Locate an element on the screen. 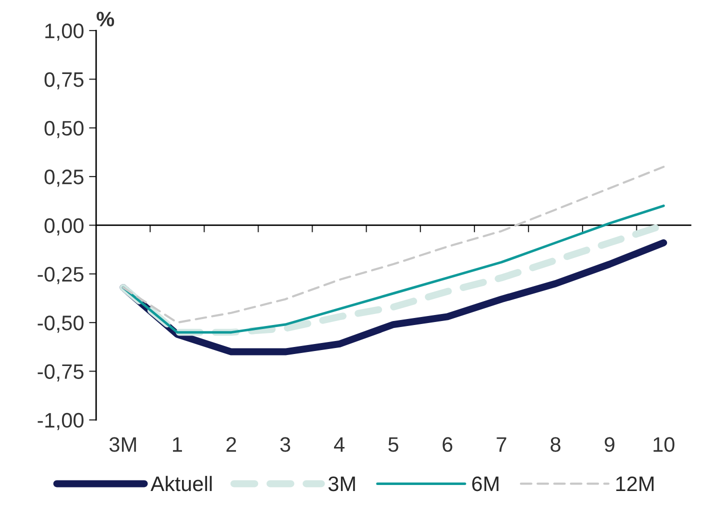 Image resolution: width=712 pixels, height=509 pixels. y-tick-label: 0,00 is located at coordinates (64, 227).